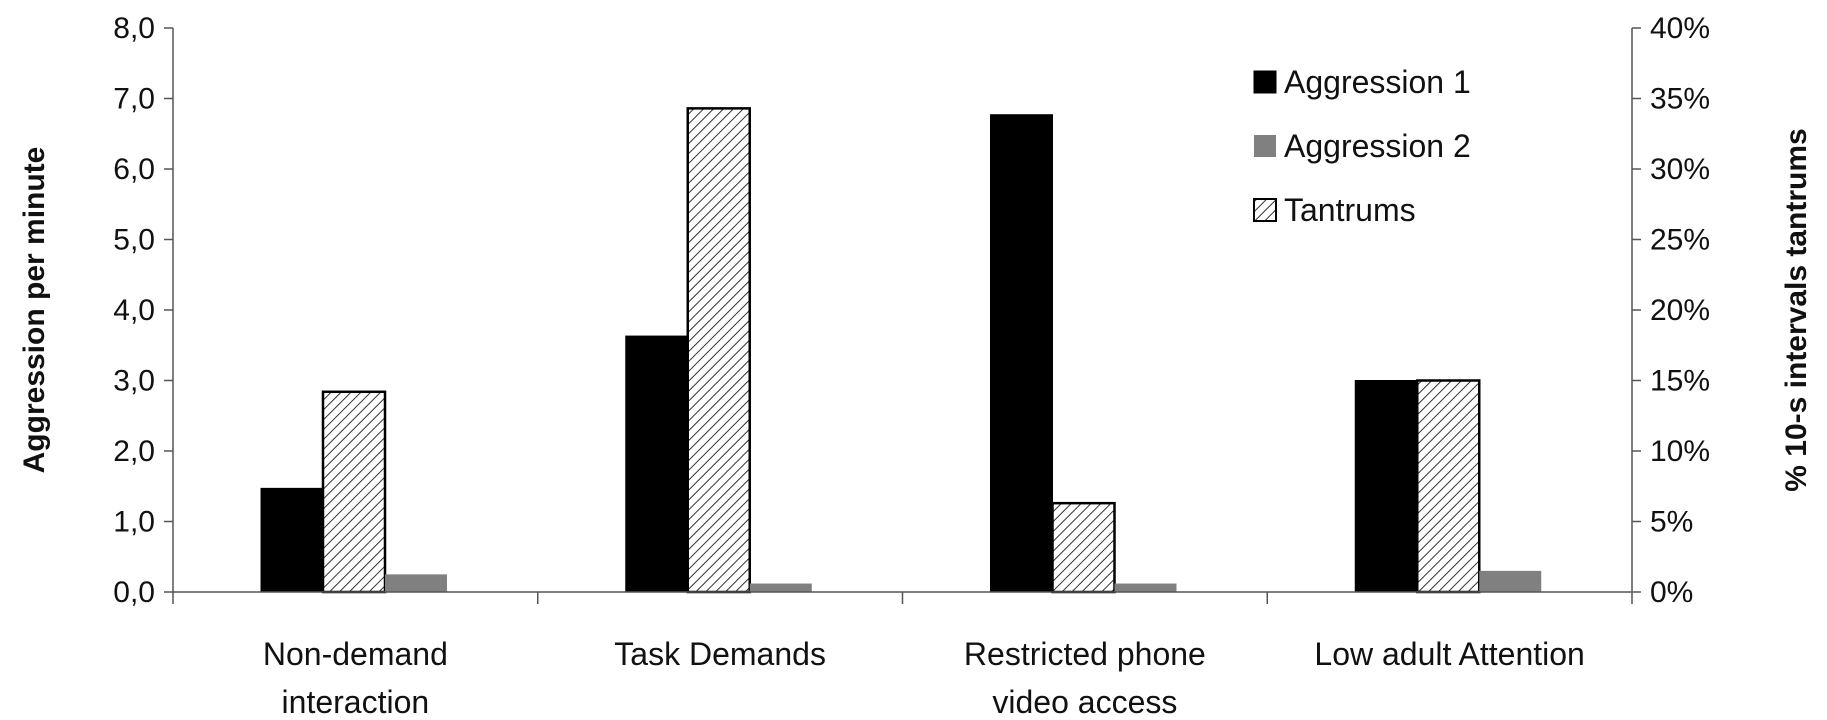 The width and height of the screenshot is (1827, 720). What do you see at coordinates (1680, 381) in the screenshot?
I see `y2-tick-label: 15%` at bounding box center [1680, 381].